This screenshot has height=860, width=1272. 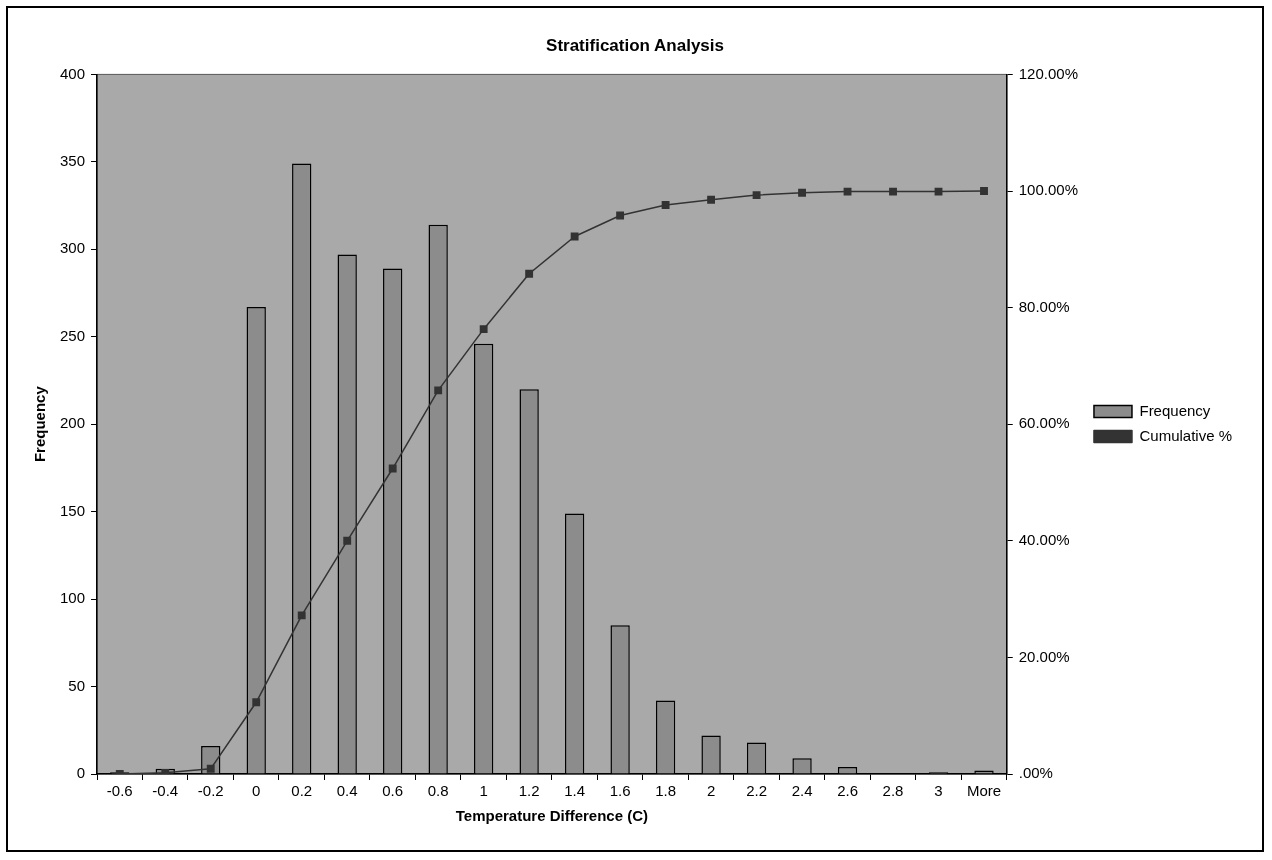 What do you see at coordinates (210, 791) in the screenshot?
I see `x-tick-label: -0.2` at bounding box center [210, 791].